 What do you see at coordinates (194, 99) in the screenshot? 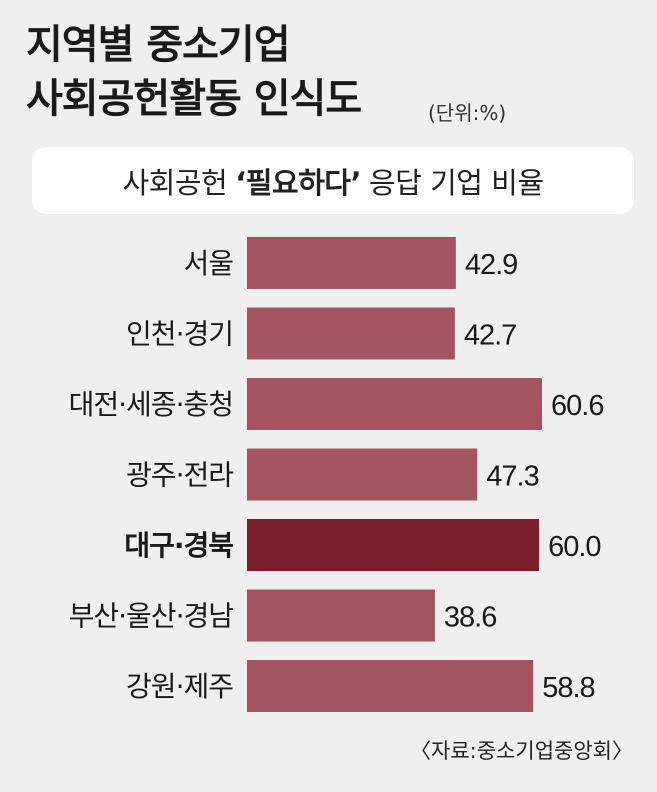
I see `title-line-2: 사회공헌활동 인식도` at bounding box center [194, 99].